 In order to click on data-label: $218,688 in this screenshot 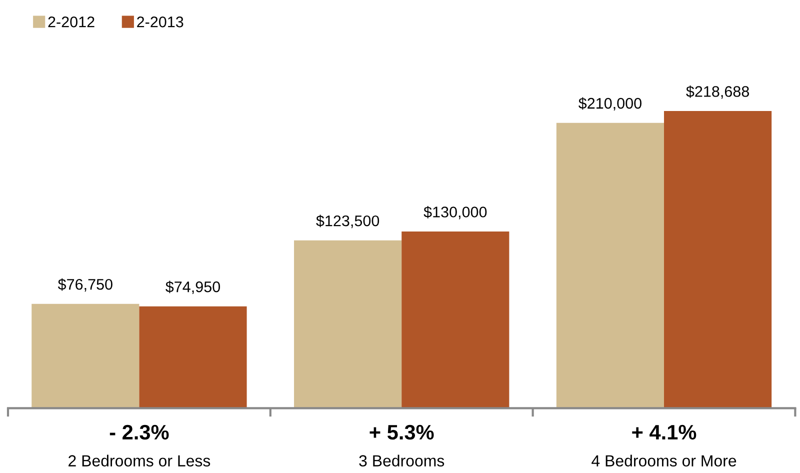, I will do `click(717, 92)`.